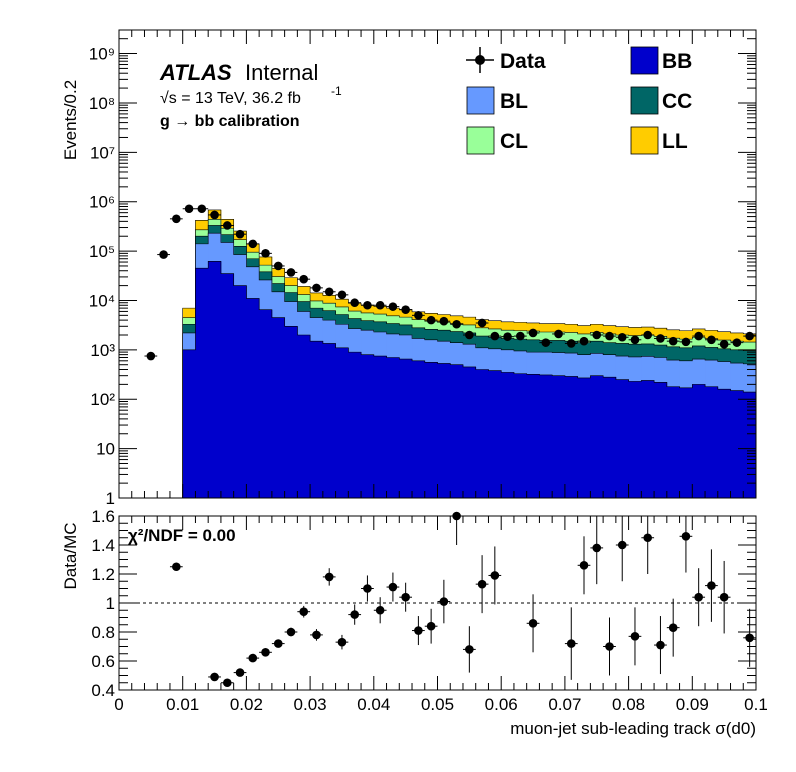 The height and width of the screenshot is (772, 796). What do you see at coordinates (756, 704) in the screenshot?
I see `x-tick-label: 0.1` at bounding box center [756, 704].